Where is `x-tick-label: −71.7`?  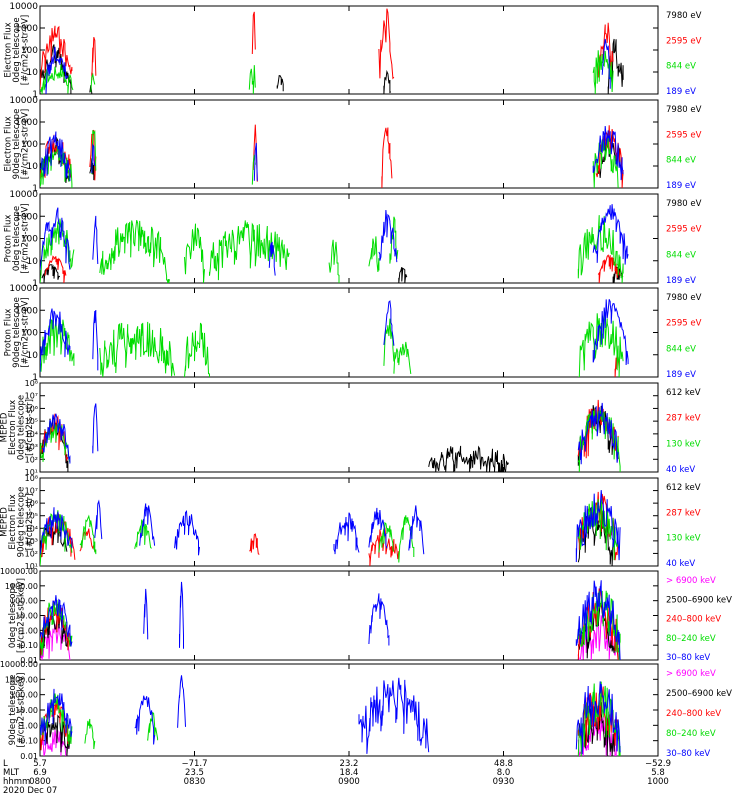
x-tick-label: −71.7 is located at coordinates (194, 764).